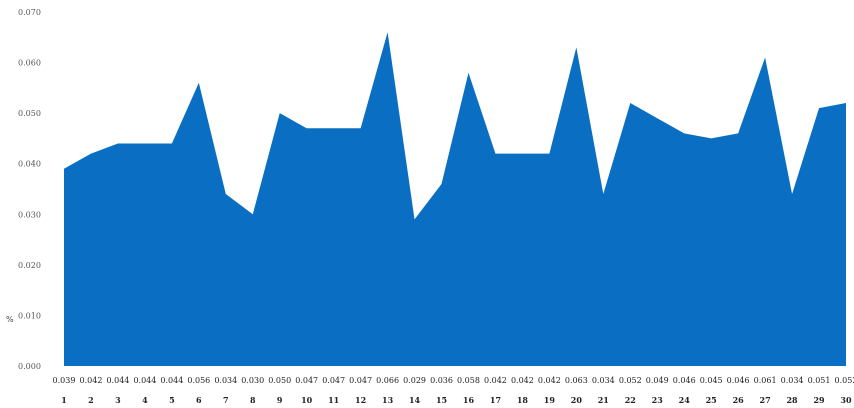 The image size is (854, 408). What do you see at coordinates (333, 400) in the screenshot?
I see `x-tick-label: 11` at bounding box center [333, 400].